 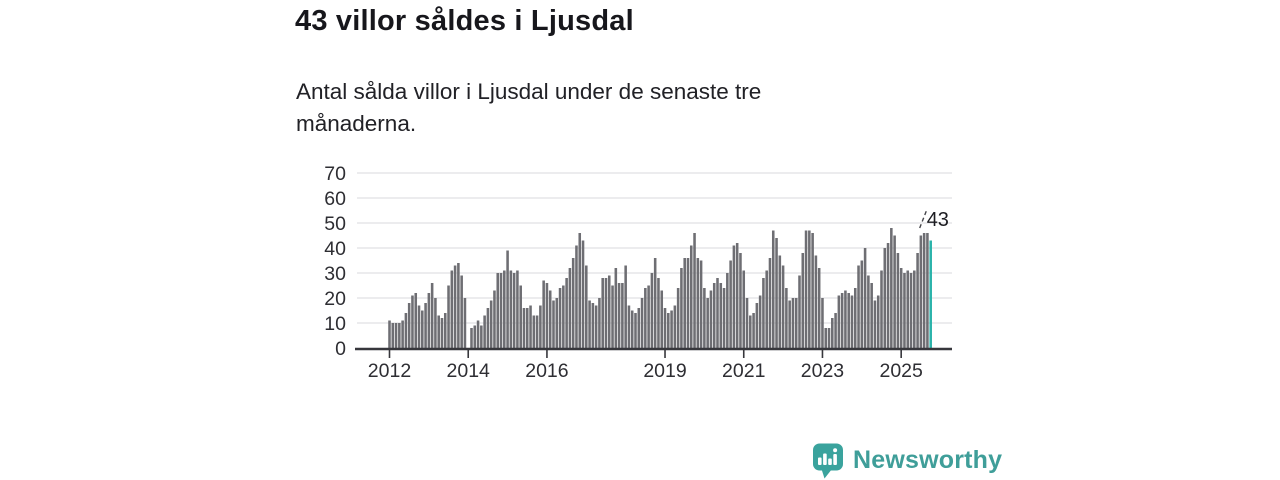 I want to click on y-axis-tick-label: 10, so click(x=335, y=324).